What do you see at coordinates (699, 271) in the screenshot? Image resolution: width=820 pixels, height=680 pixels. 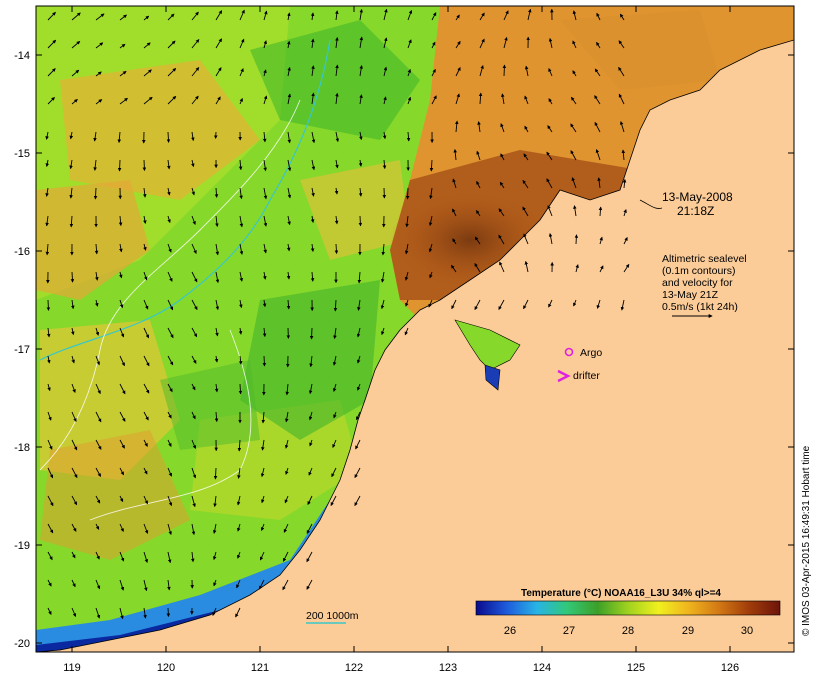 I see `altimetry-line-2: (0.1m contours)` at bounding box center [699, 271].